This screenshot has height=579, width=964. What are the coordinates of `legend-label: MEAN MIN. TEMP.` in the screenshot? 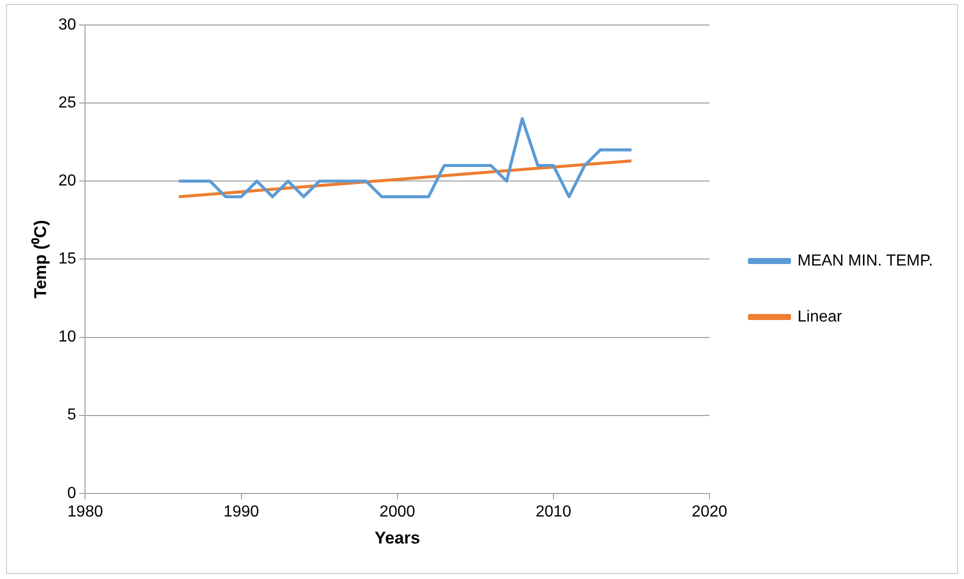 It's located at (865, 261).